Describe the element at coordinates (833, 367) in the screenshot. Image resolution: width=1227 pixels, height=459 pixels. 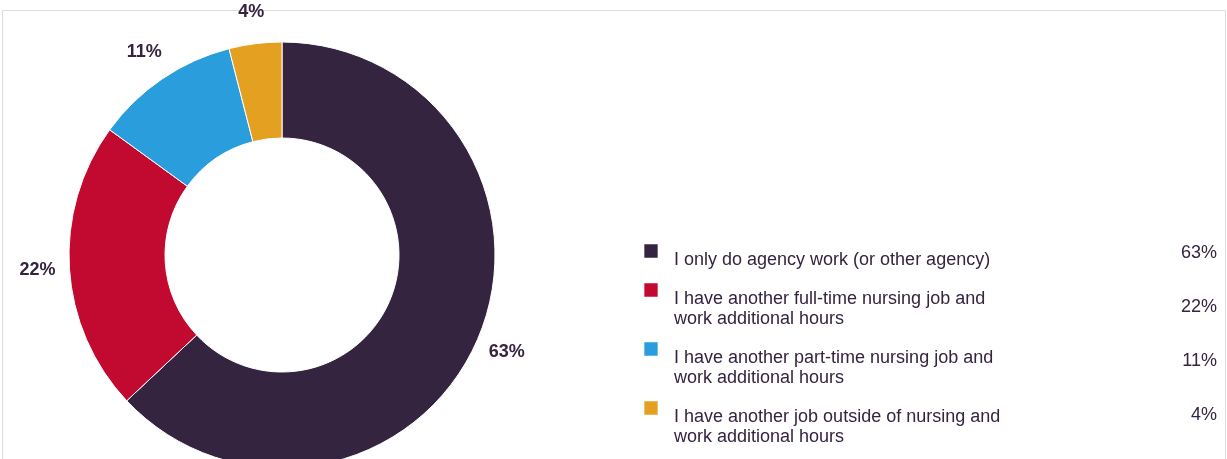
I see `legend-label: I have another part-time nursing job and work additional hours` at that location.